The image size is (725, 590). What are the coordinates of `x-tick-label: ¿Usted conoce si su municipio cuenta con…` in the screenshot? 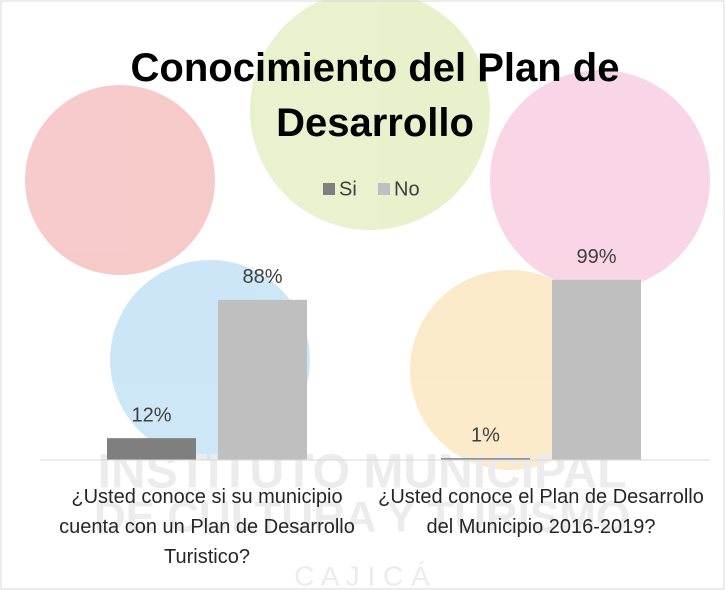 It's located at (207, 527).